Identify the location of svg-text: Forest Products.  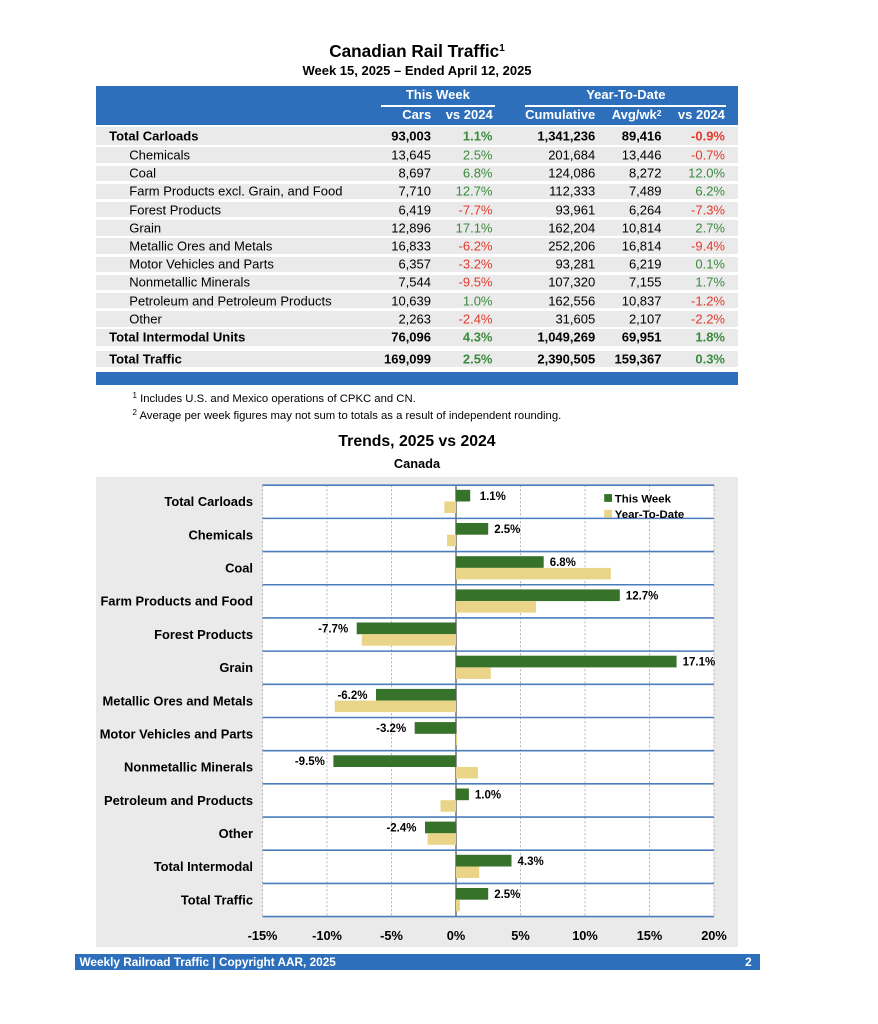
(203, 634).